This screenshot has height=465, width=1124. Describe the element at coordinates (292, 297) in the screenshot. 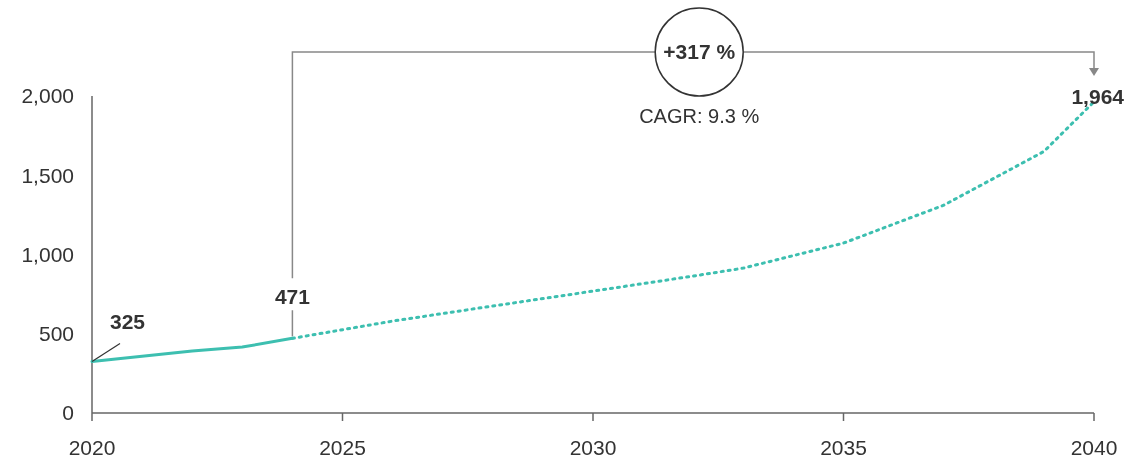

I see `data-label: 471` at that location.